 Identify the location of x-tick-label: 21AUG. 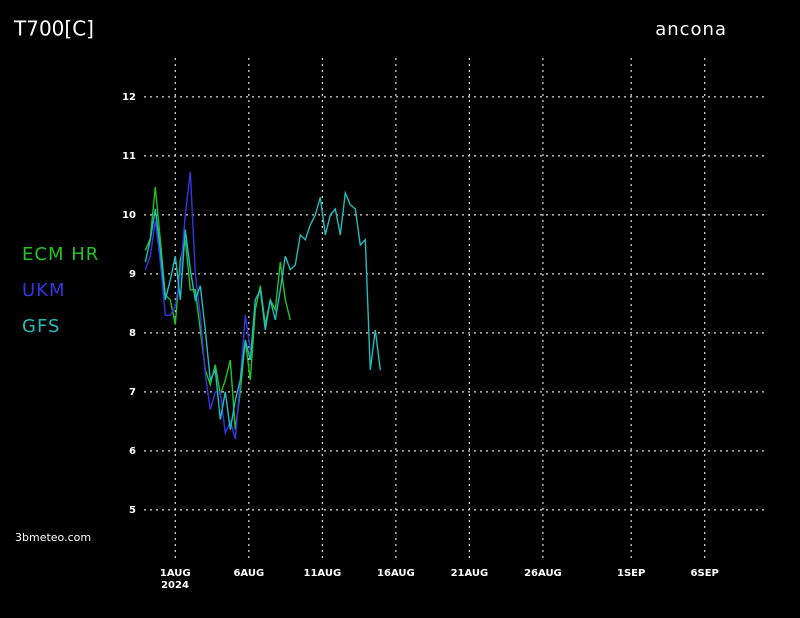
(470, 573).